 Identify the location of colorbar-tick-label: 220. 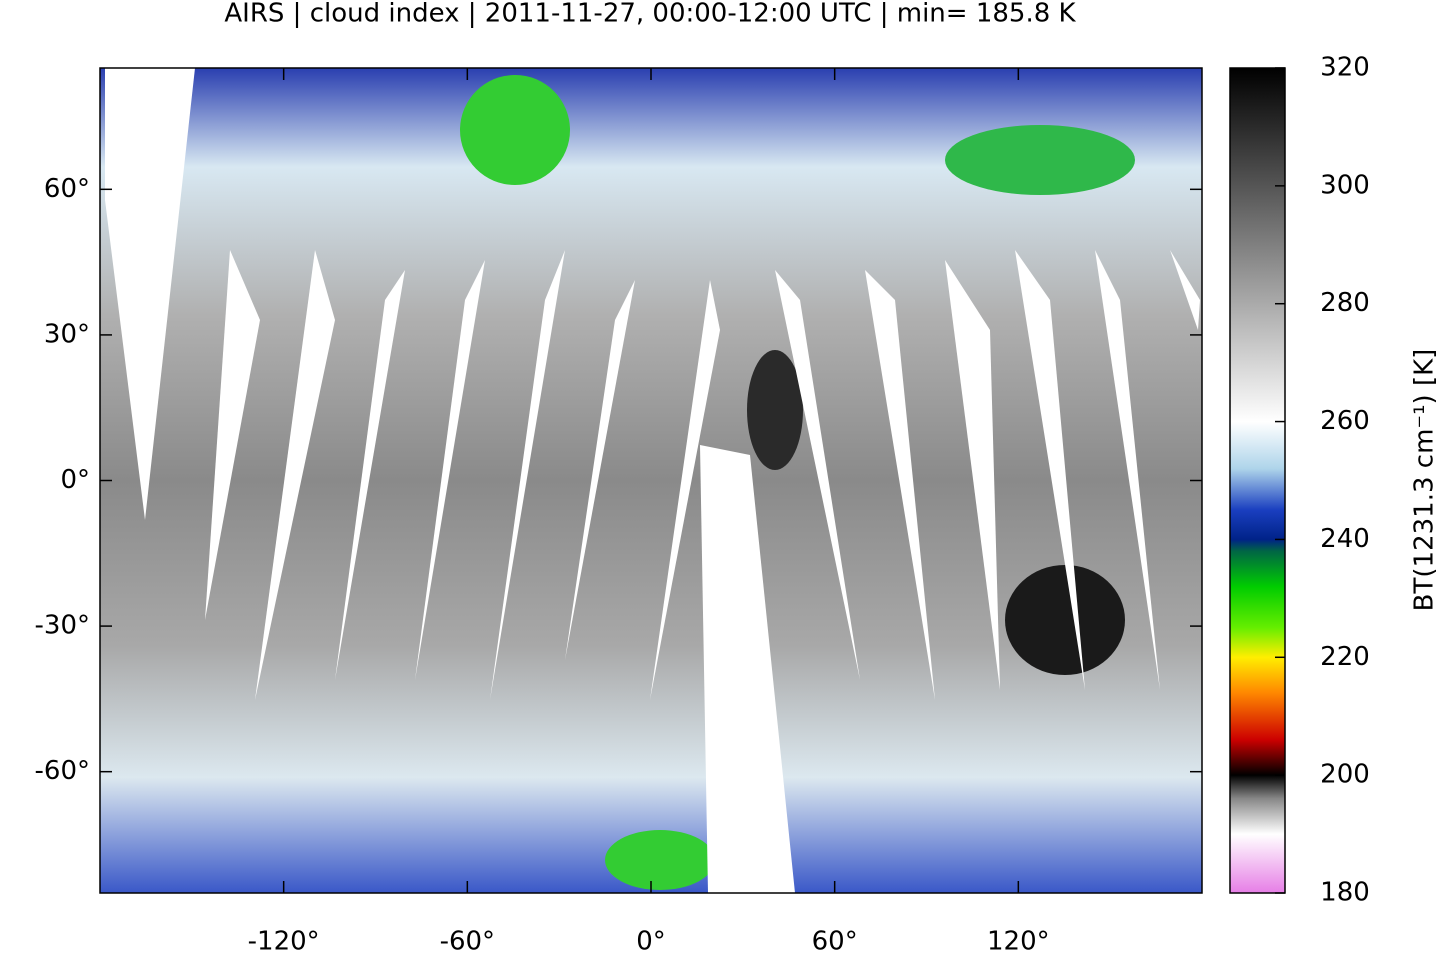
(1345, 657).